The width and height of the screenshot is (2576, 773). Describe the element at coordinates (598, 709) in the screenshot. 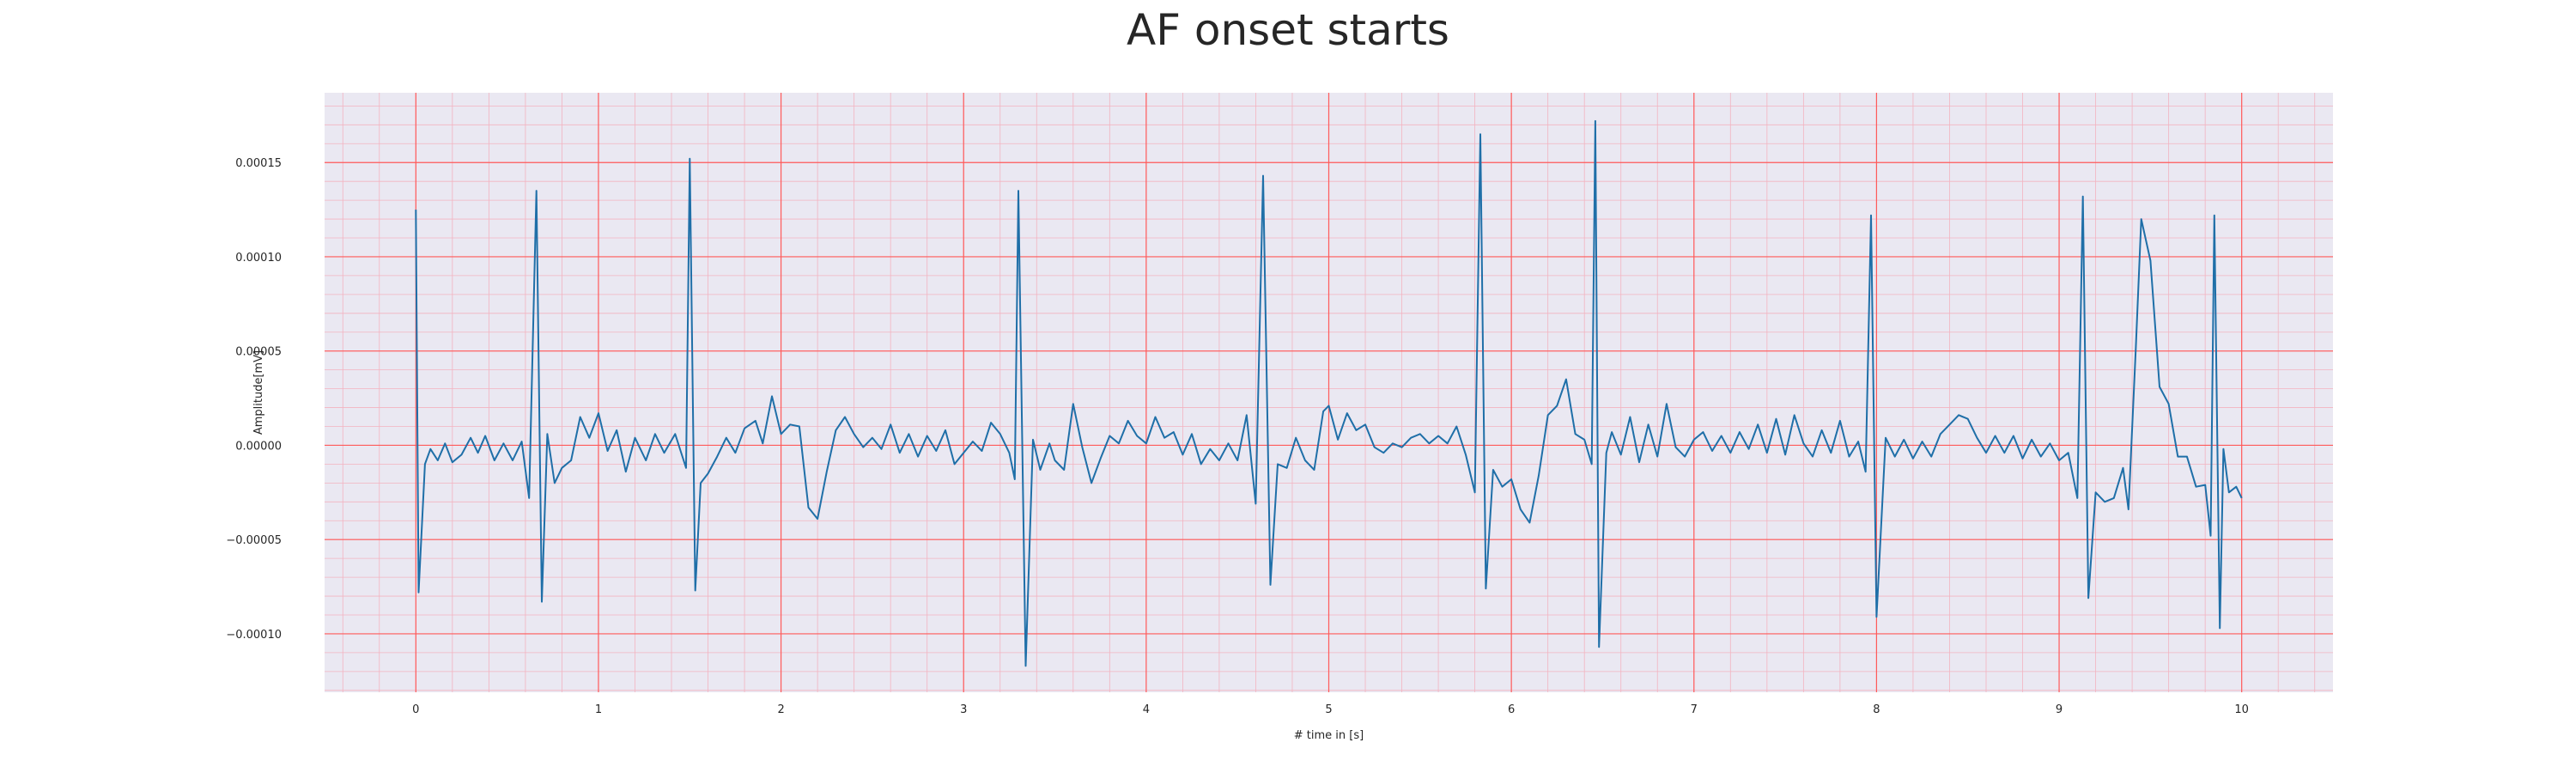

I see `x-tick-label: 1` at that location.